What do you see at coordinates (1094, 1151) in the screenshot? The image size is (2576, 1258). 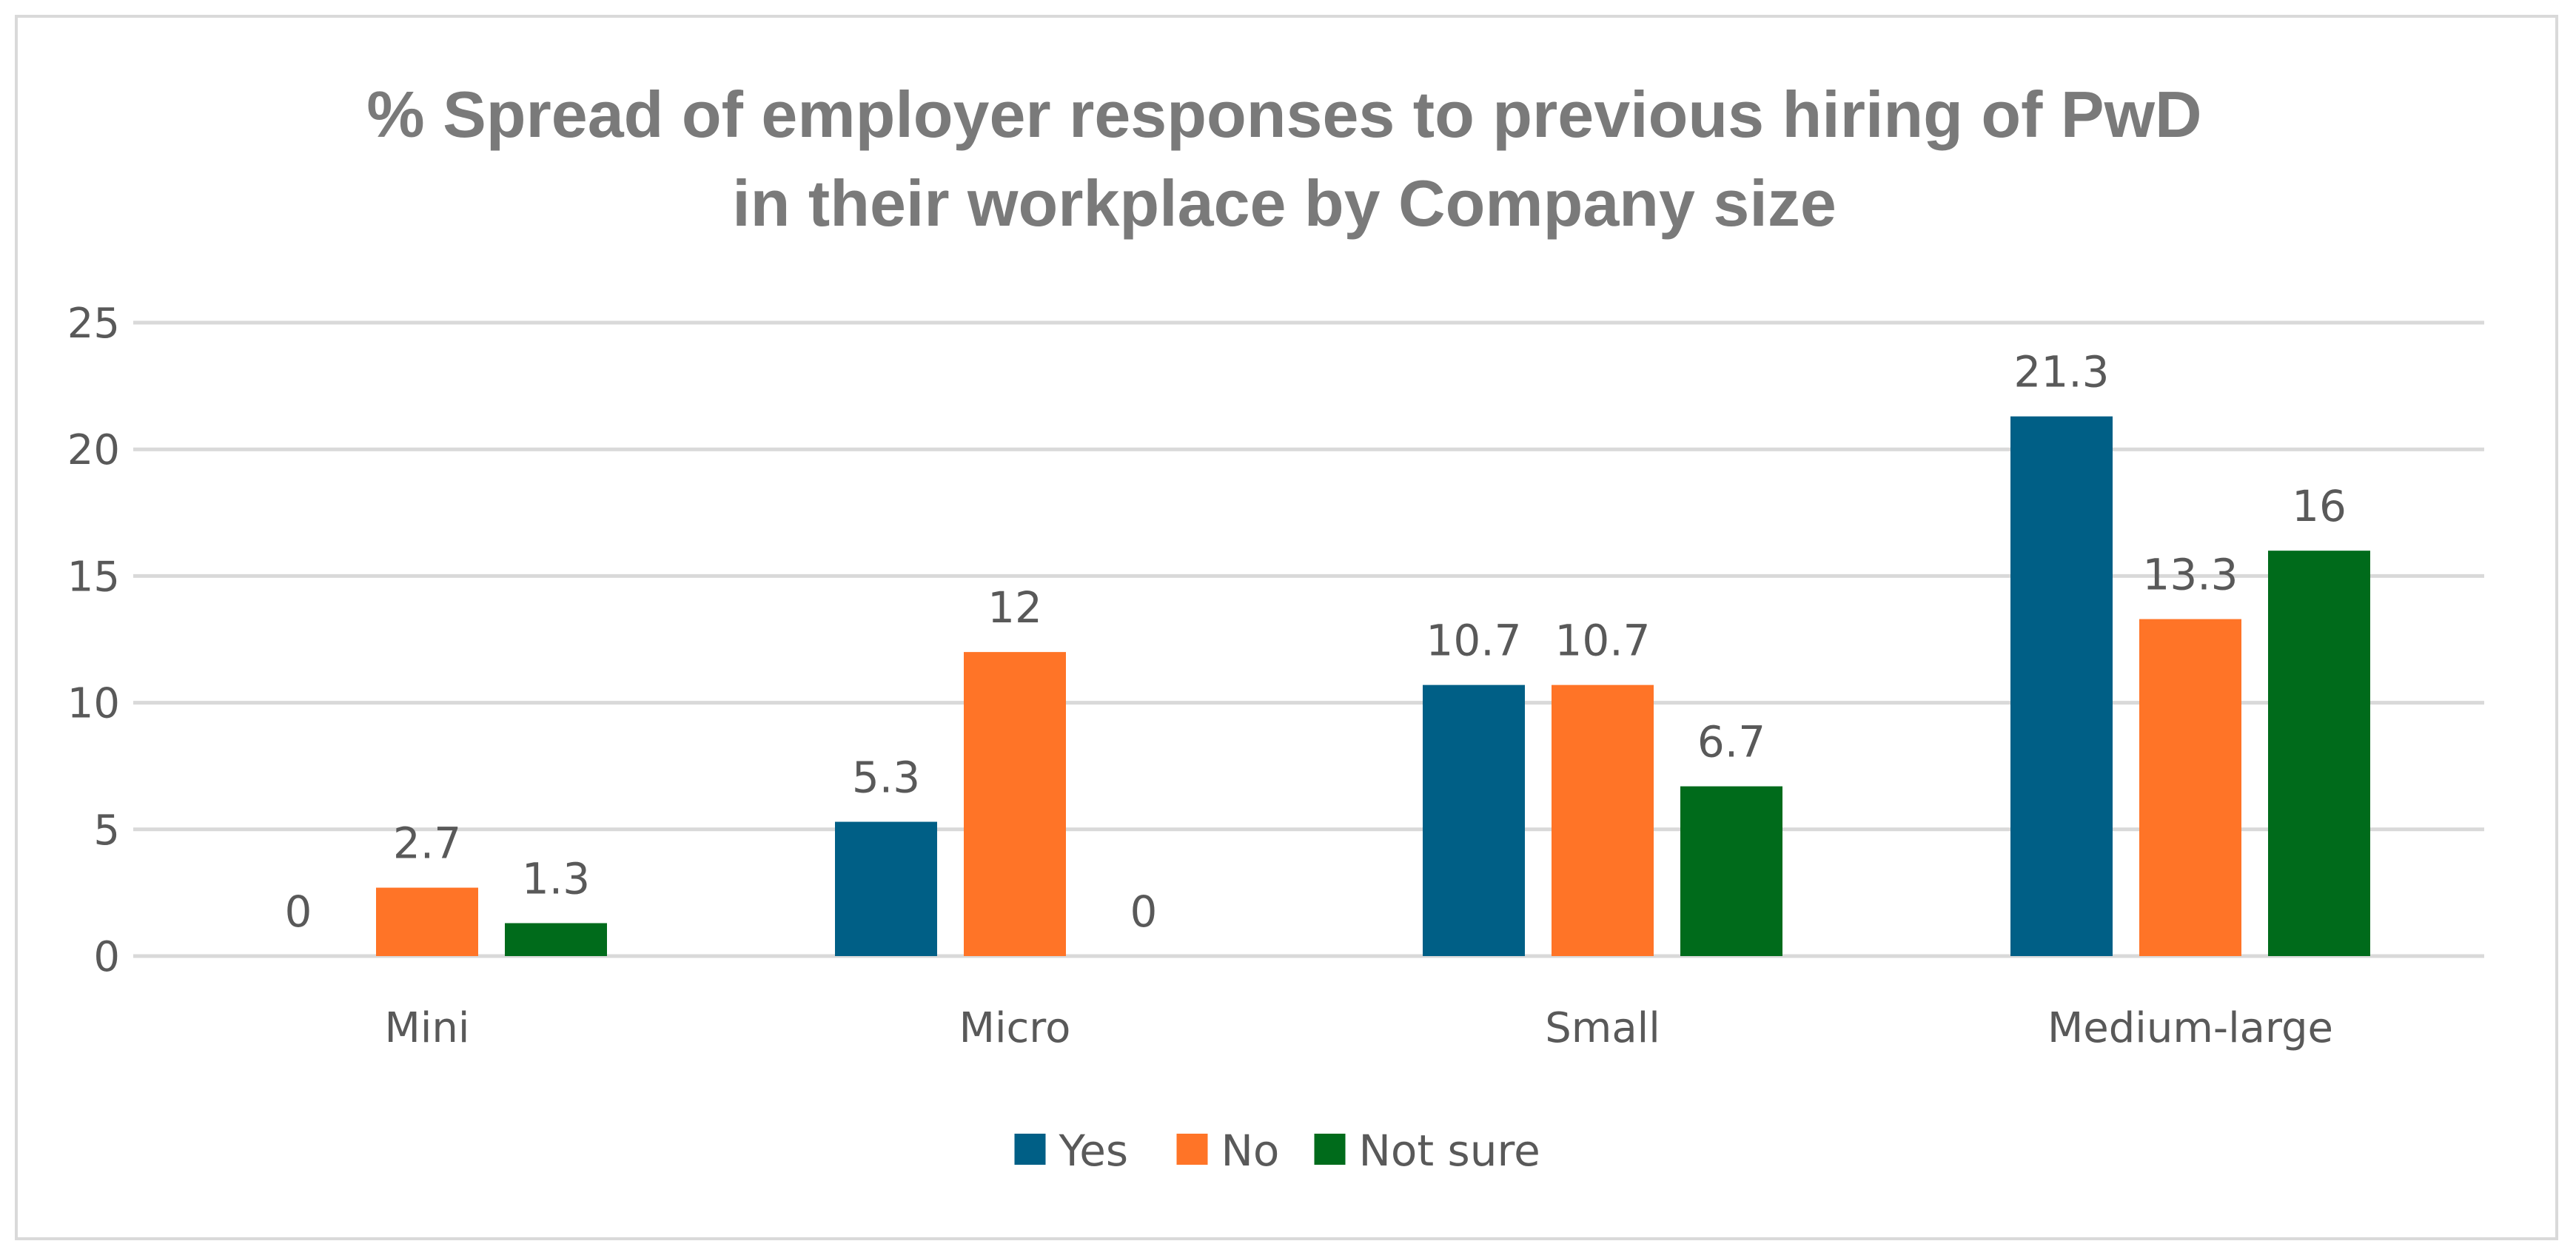 I see `legend-label: Yes` at bounding box center [1094, 1151].